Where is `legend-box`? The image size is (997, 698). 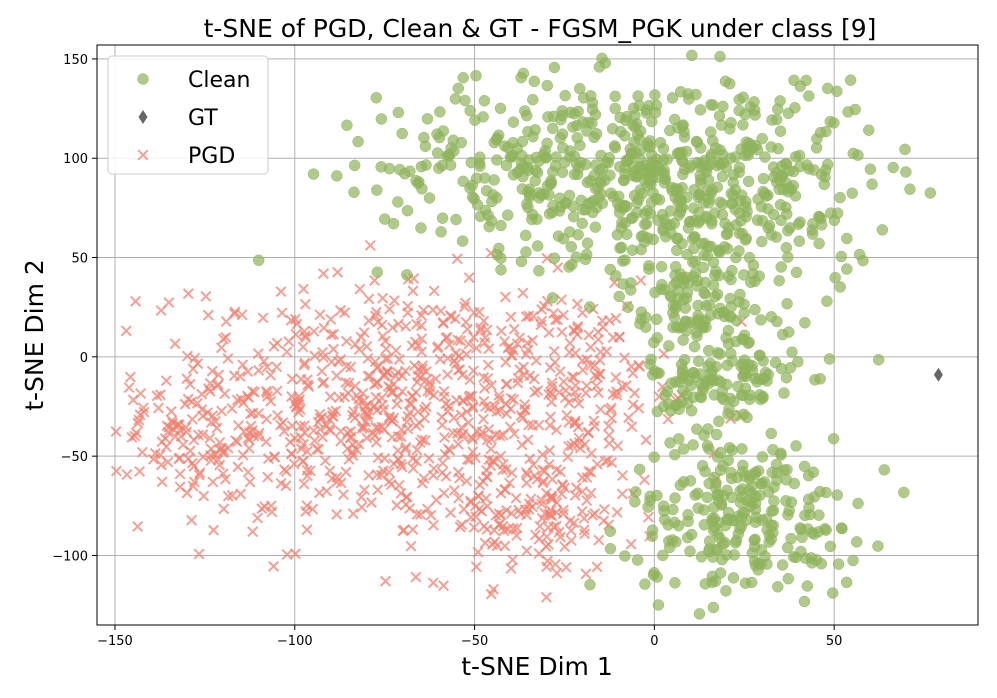
legend-box is located at coordinates (188, 115).